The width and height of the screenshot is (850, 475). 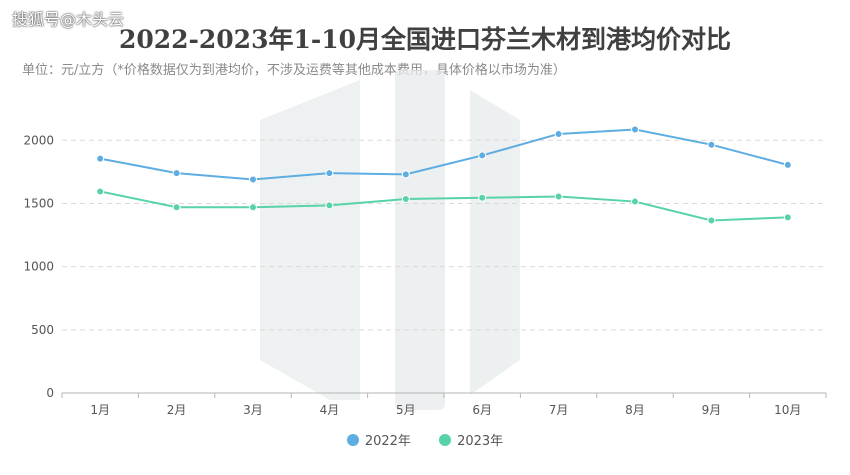 What do you see at coordinates (444, 395) in the screenshot?
I see `x-axis` at bounding box center [444, 395].